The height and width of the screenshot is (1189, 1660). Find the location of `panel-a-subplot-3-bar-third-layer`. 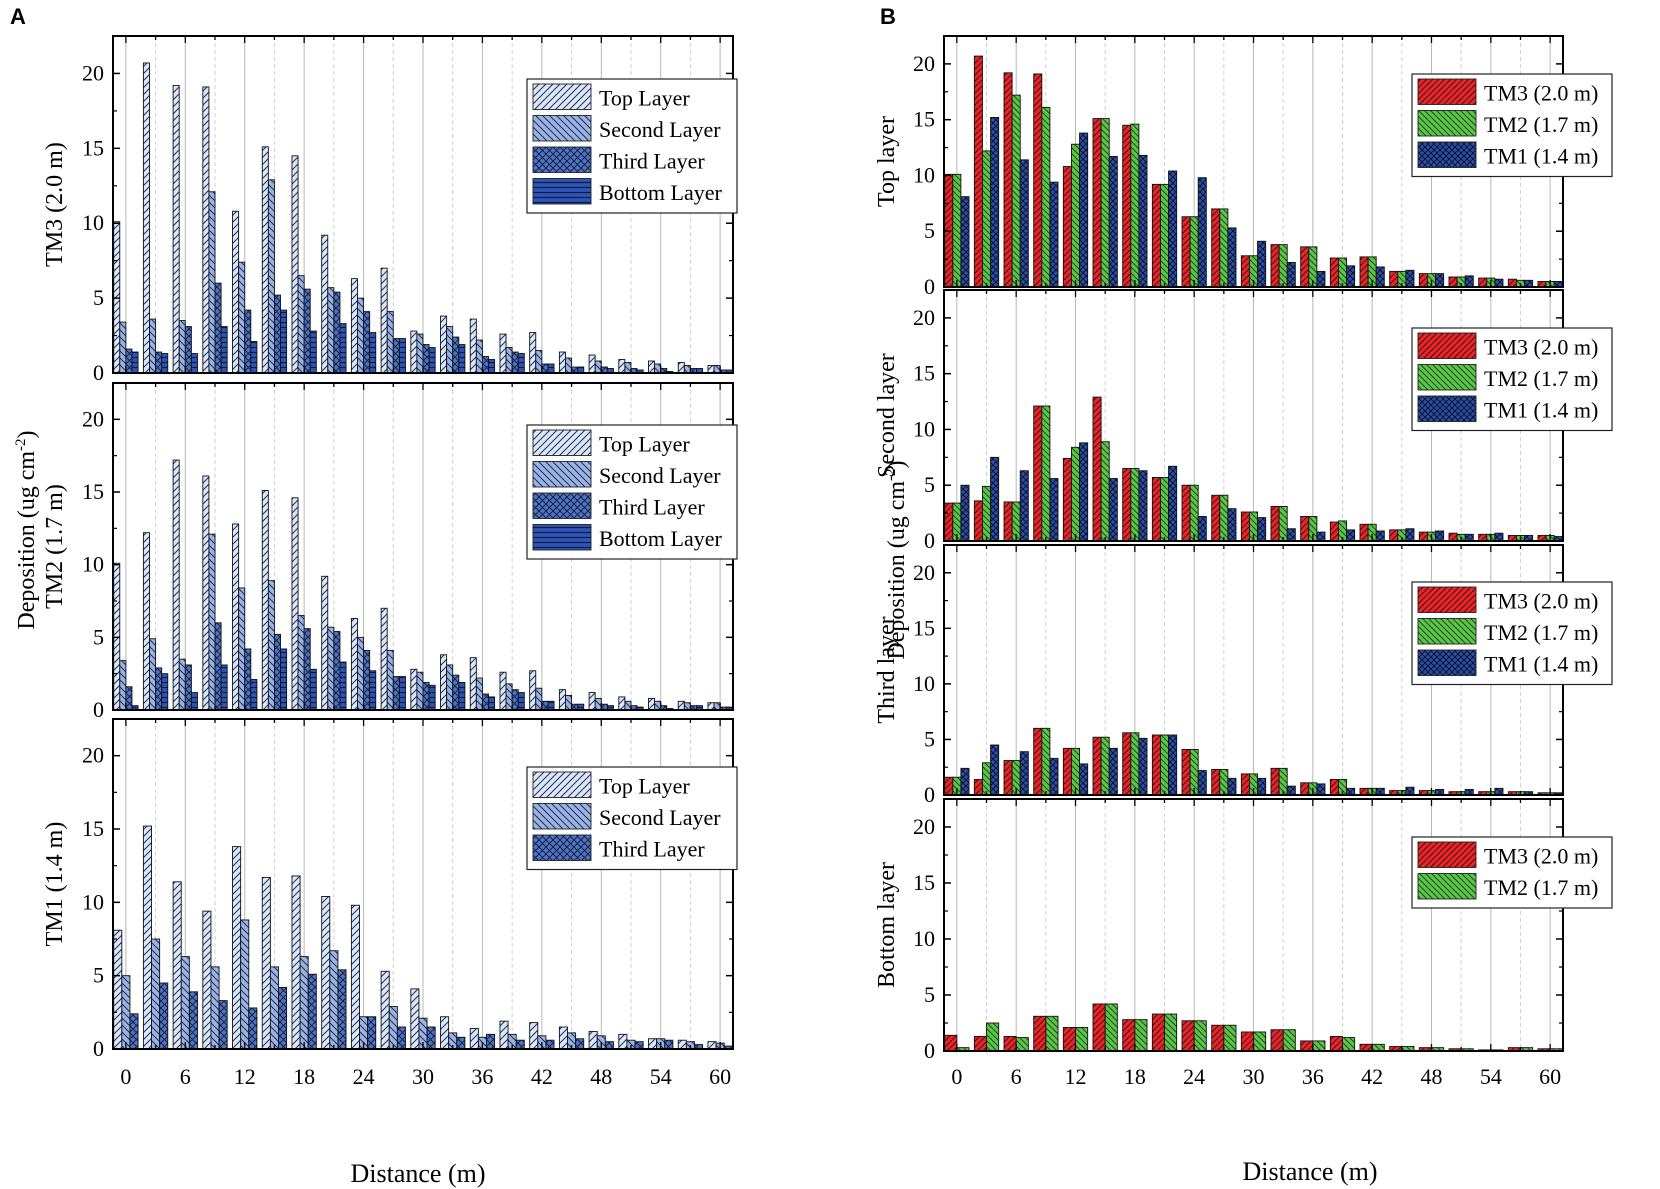

panel-a-subplot-3-bar-third-layer is located at coordinates (342, 1009).